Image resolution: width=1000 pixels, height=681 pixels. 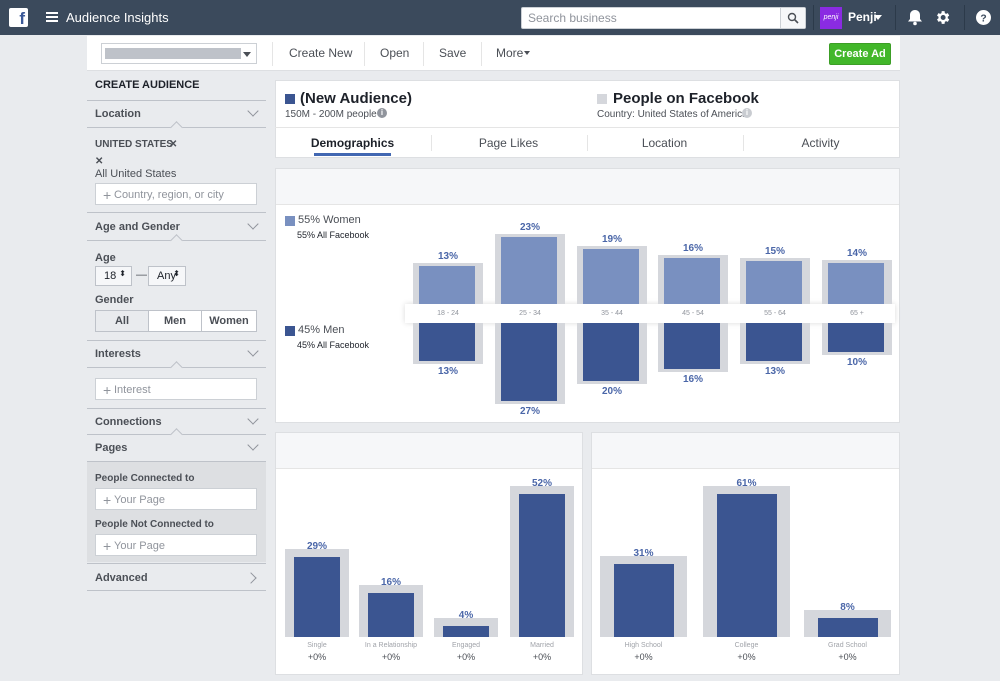 What do you see at coordinates (352, 143) in the screenshot?
I see `tab-demographics: Demographics` at bounding box center [352, 143].